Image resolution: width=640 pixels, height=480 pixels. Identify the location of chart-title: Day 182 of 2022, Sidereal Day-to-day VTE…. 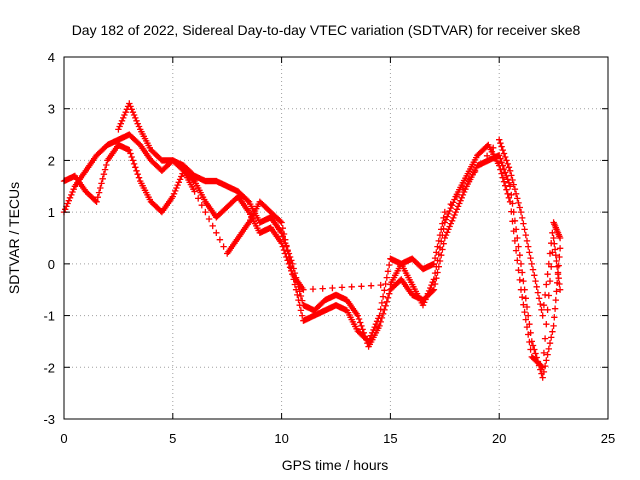
(326, 30).